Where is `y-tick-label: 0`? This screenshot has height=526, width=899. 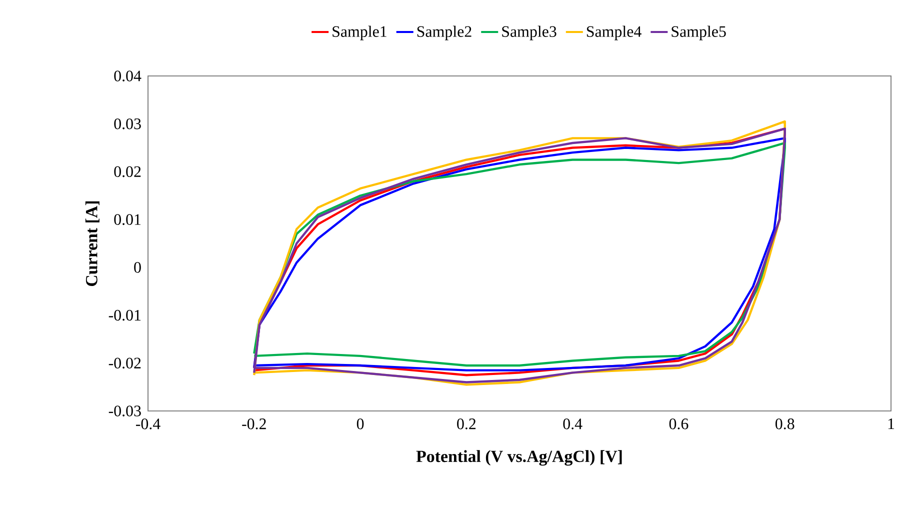 y-tick-label: 0 is located at coordinates (137, 267).